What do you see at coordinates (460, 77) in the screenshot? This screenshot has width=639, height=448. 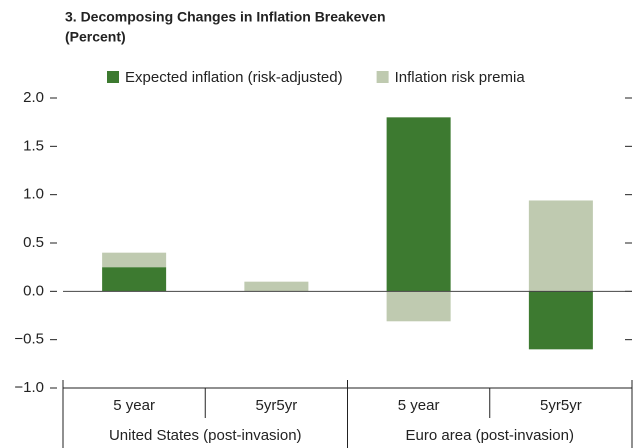 I see `legend-label: Inflation risk premia` at bounding box center [460, 77].